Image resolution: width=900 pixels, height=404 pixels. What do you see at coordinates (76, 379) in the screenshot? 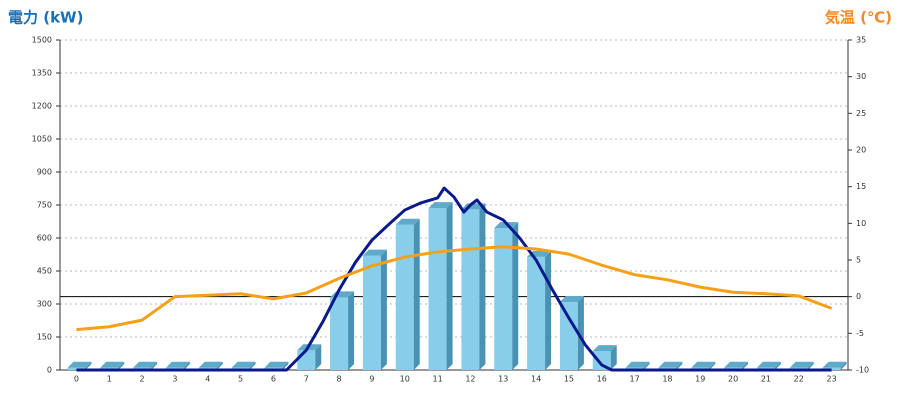
I see `x-tick-label: 0` at bounding box center [76, 379].